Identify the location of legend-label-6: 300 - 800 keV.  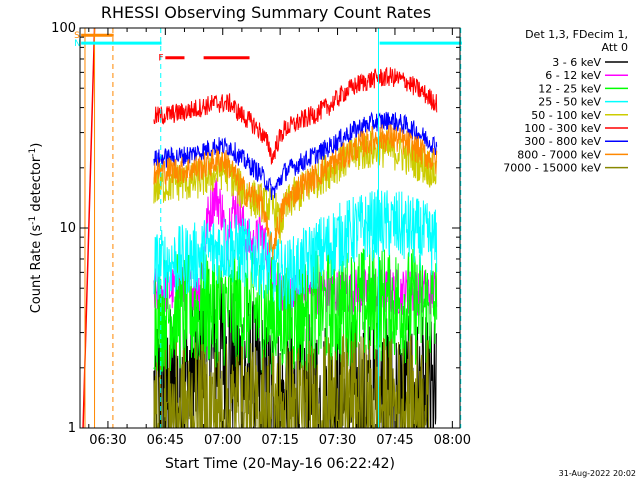
(562, 141).